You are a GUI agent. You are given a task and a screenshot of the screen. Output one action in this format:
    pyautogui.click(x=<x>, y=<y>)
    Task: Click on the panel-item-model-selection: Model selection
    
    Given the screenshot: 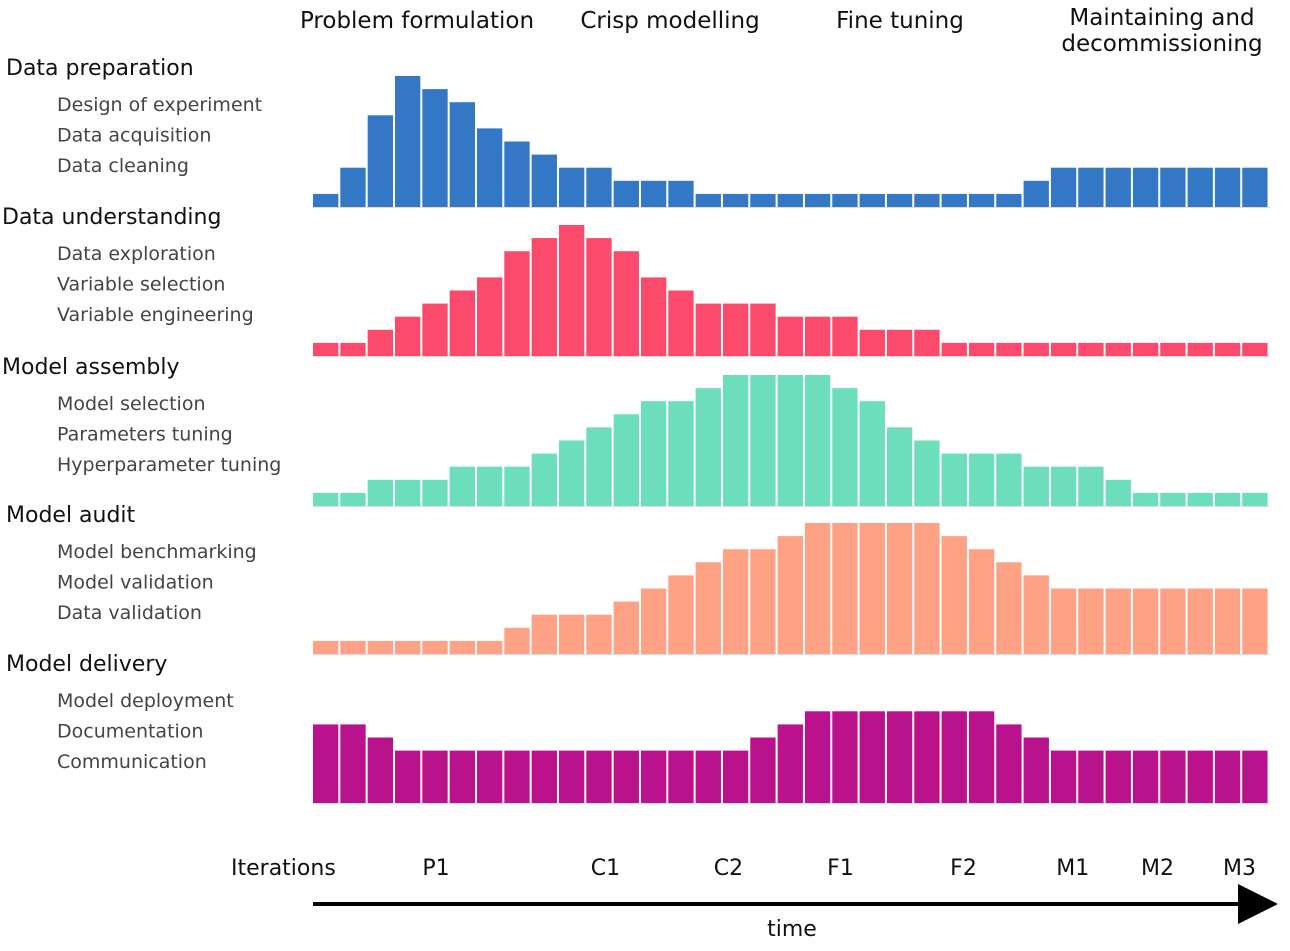 What is the action you would take?
    pyautogui.click(x=131, y=404)
    